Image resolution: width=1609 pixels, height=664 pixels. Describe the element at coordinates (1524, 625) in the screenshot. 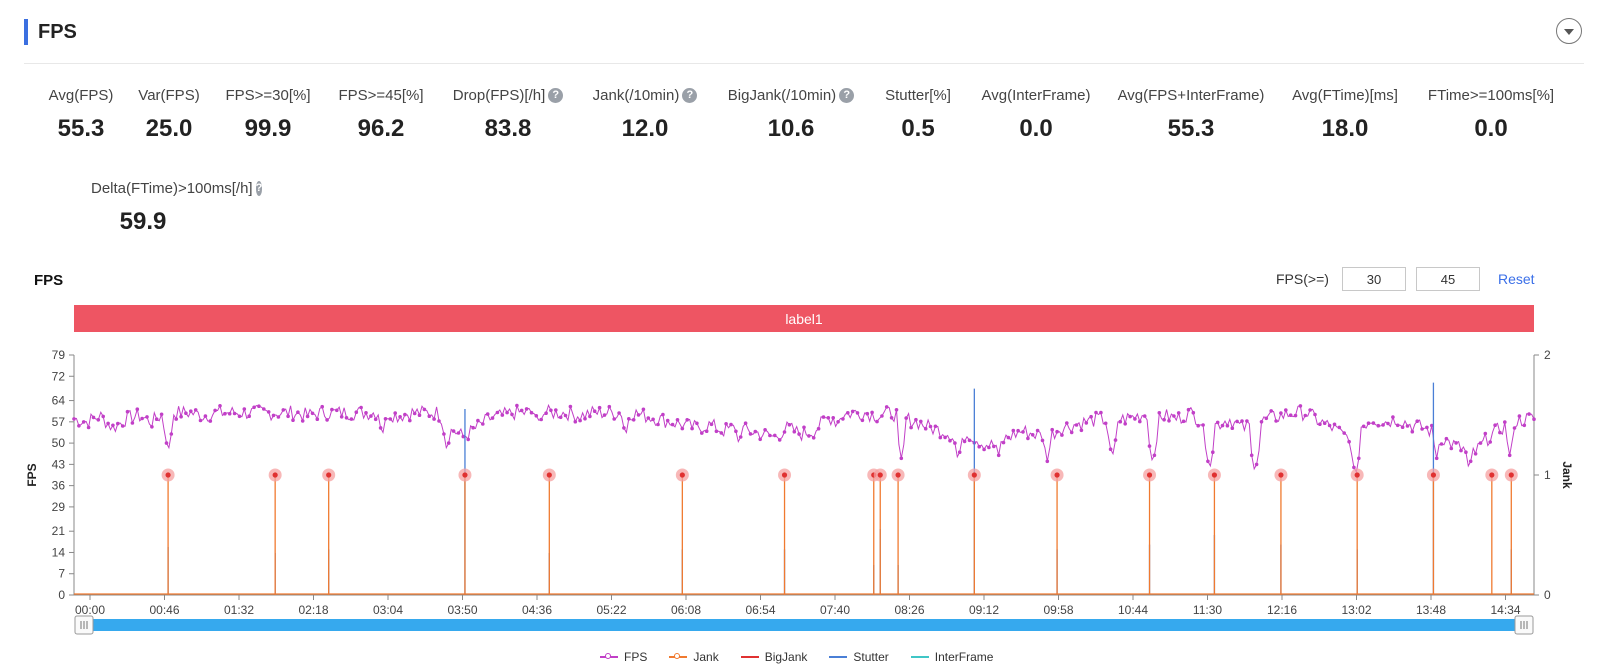

I see `zoom-slider-right-handle` at that location.